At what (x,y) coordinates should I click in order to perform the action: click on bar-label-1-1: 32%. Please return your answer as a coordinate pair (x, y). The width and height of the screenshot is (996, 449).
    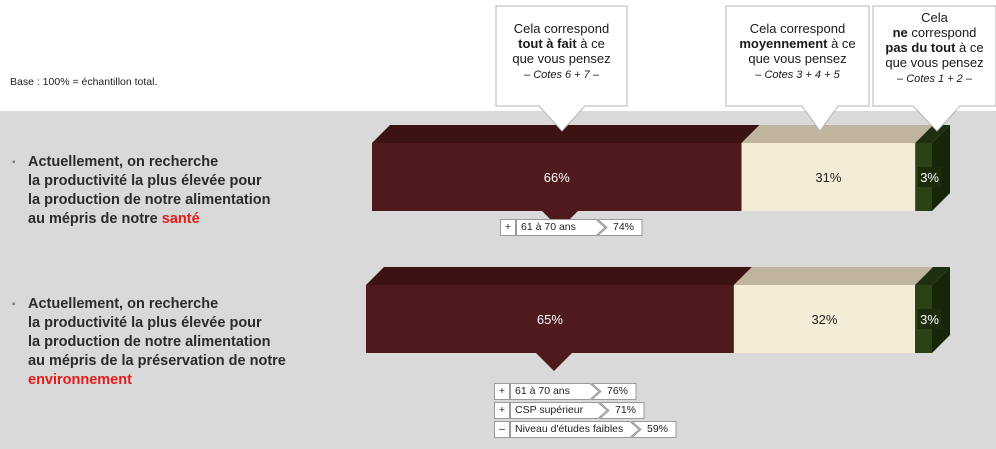
    Looking at the image, I should click on (824, 319).